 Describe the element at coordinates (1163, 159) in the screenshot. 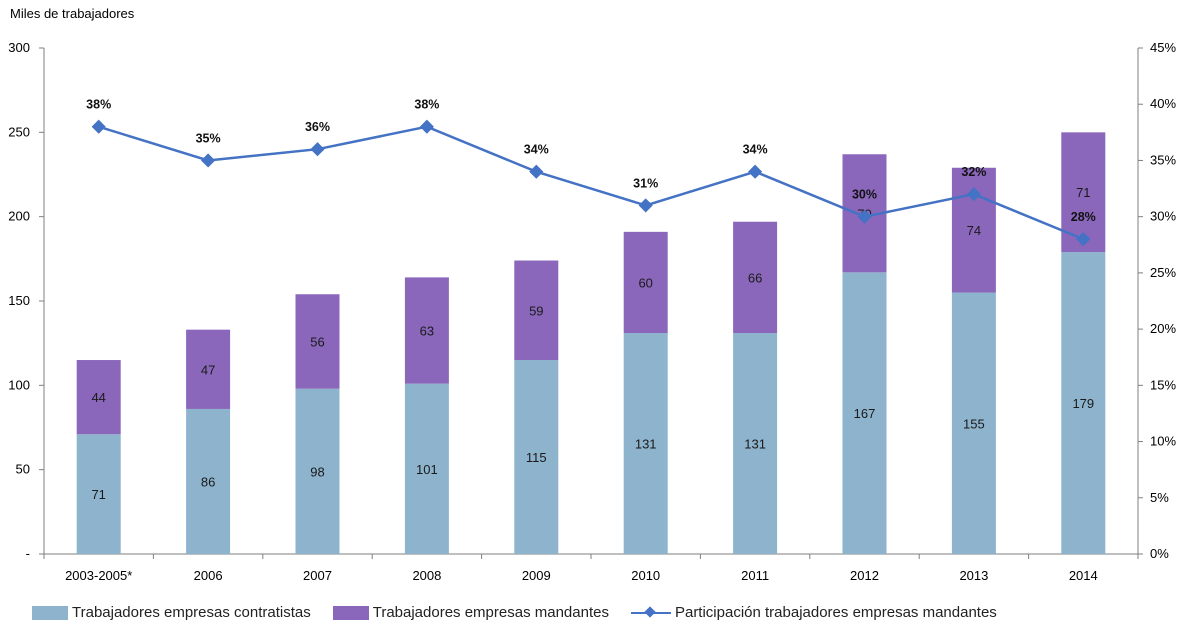

I see `y2-tick-label: 35%` at that location.